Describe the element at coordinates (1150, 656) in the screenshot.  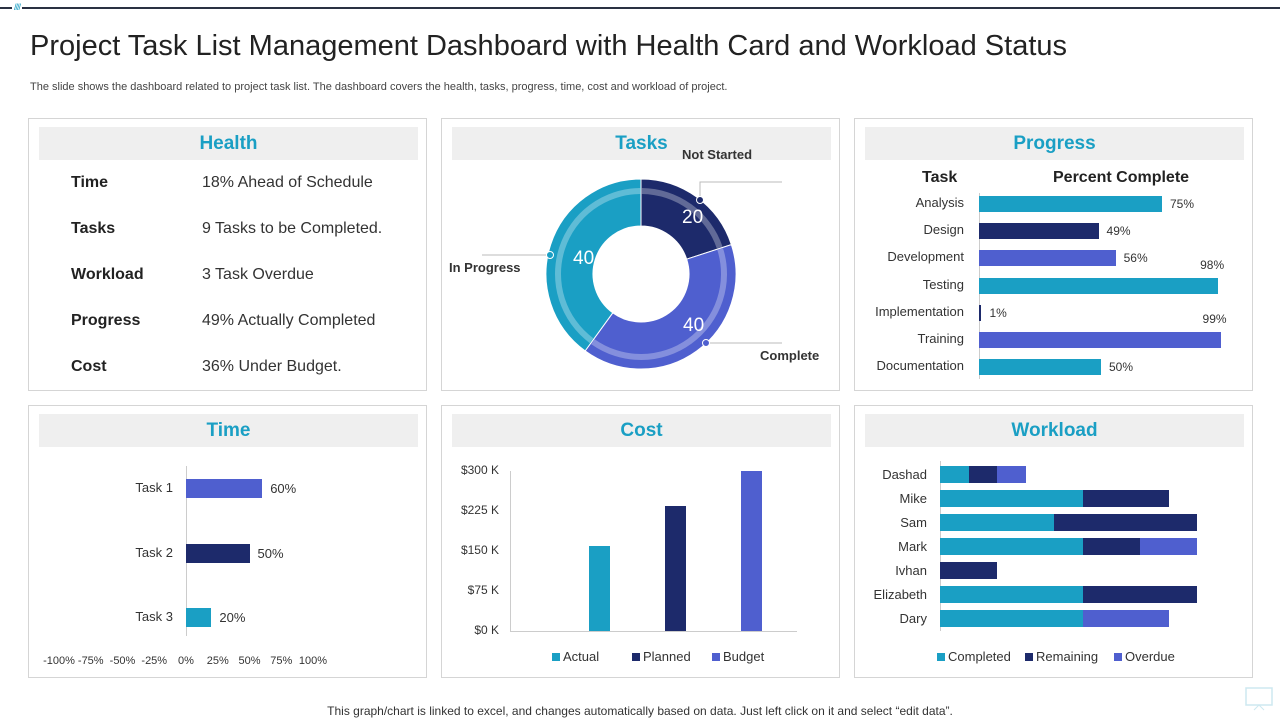
I see `legend-label: Overdue` at that location.